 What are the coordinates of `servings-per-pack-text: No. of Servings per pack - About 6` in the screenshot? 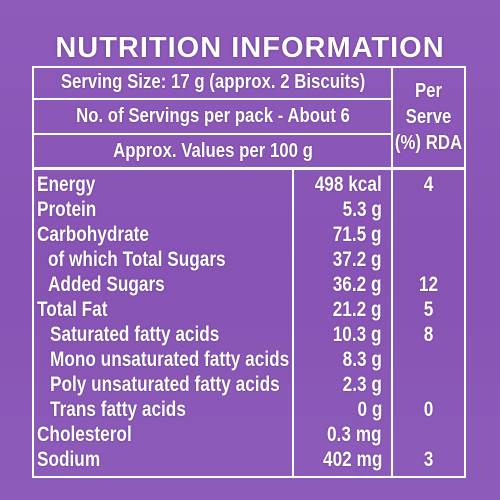 It's located at (213, 116).